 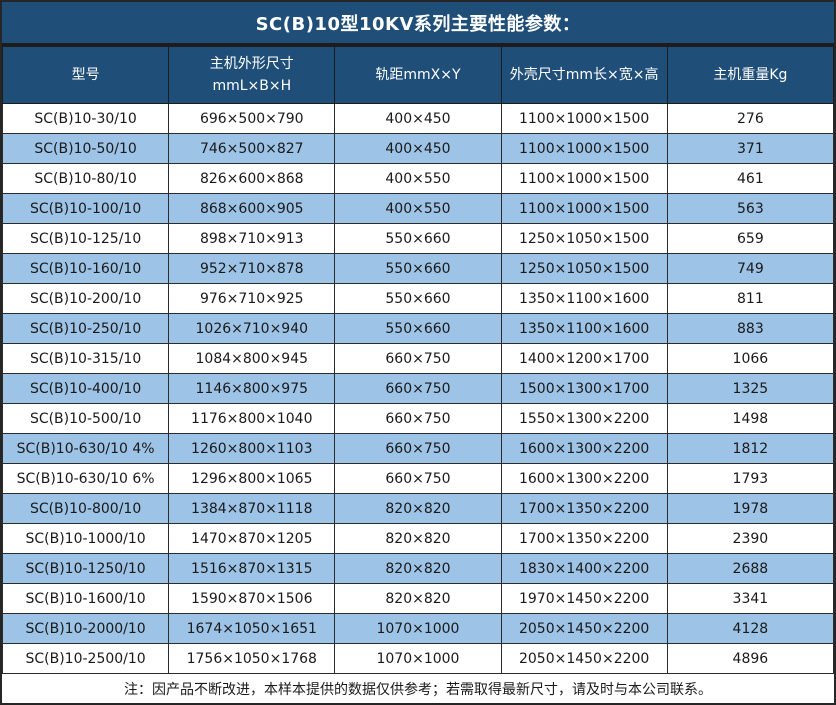 I want to click on table-cell: 811, so click(x=750, y=298).